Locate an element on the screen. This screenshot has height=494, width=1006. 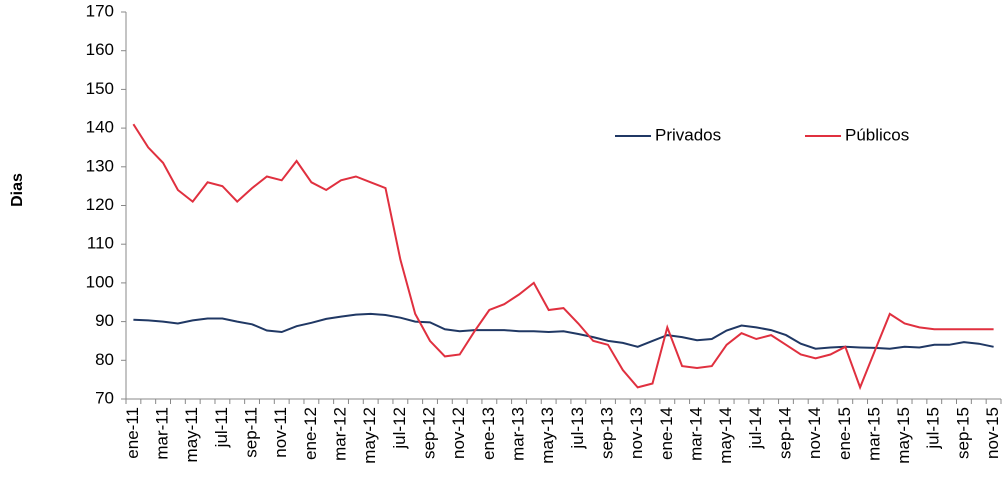
x-tick-label: mar-15 is located at coordinates (873, 434).